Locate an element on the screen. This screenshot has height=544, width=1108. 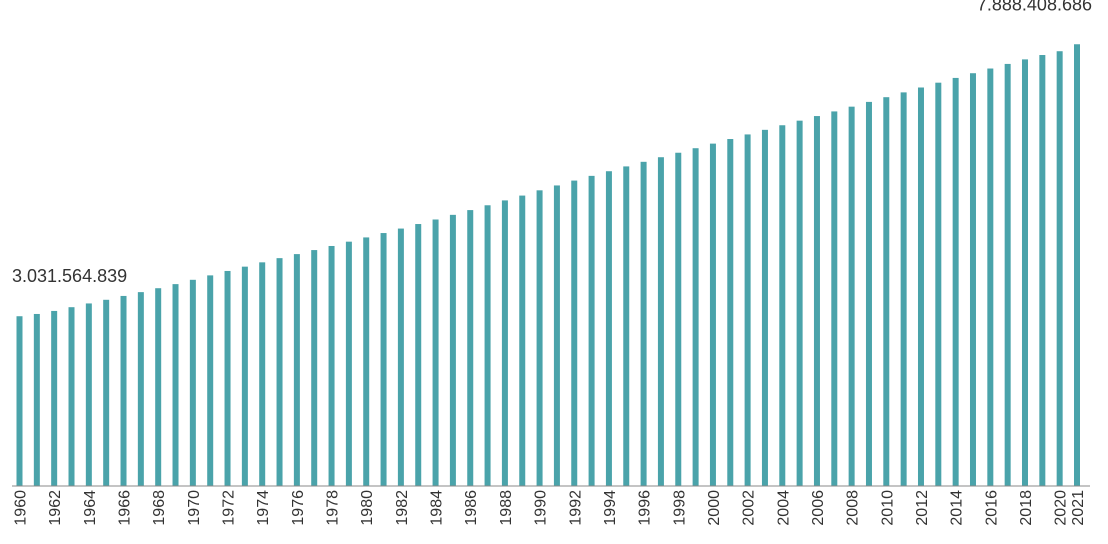
bar-2021 is located at coordinates (1077, 265).